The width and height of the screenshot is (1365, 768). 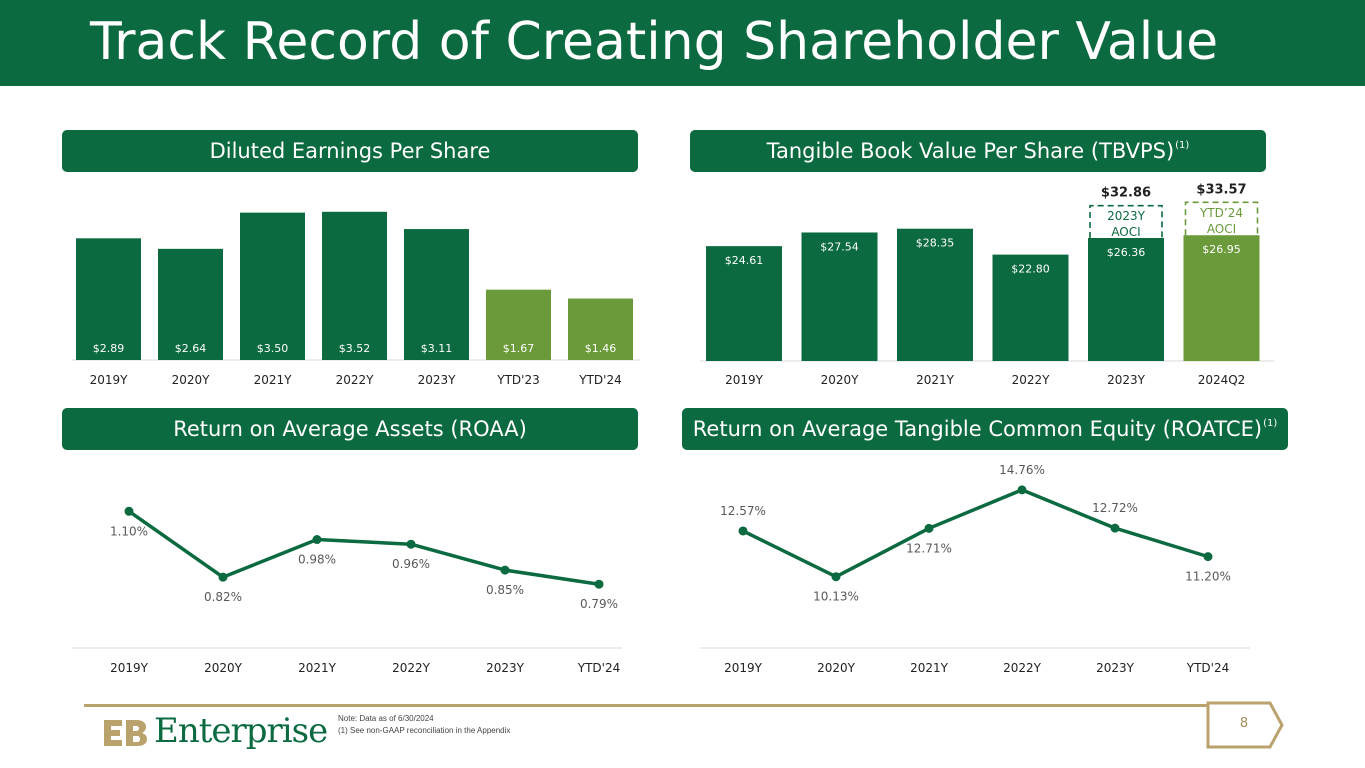 I want to click on enterprise-logo: Enterprise, so click(x=214, y=731).